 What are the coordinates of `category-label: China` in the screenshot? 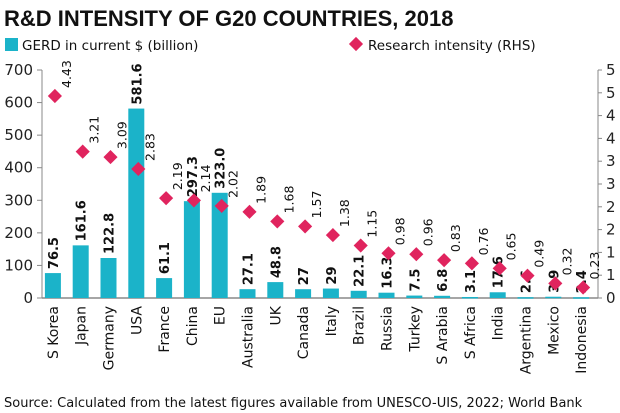 It's located at (193, 326).